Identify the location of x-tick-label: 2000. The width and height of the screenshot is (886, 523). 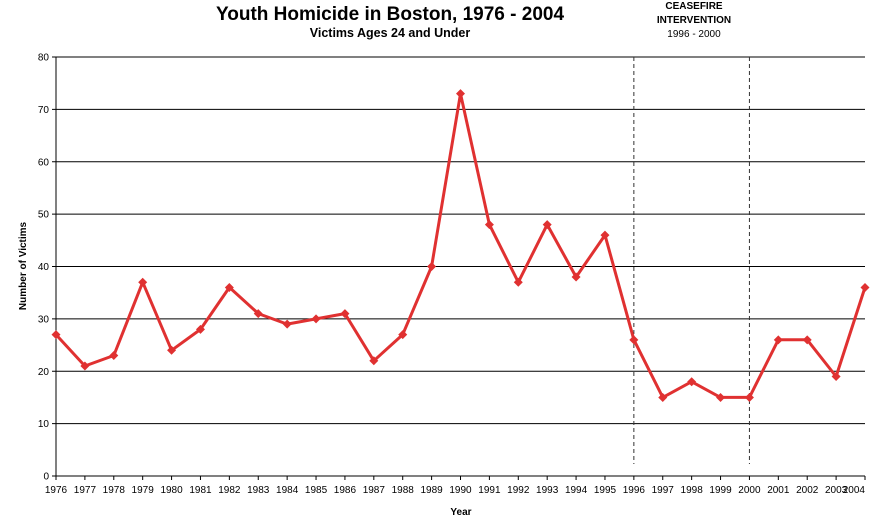
(749, 490).